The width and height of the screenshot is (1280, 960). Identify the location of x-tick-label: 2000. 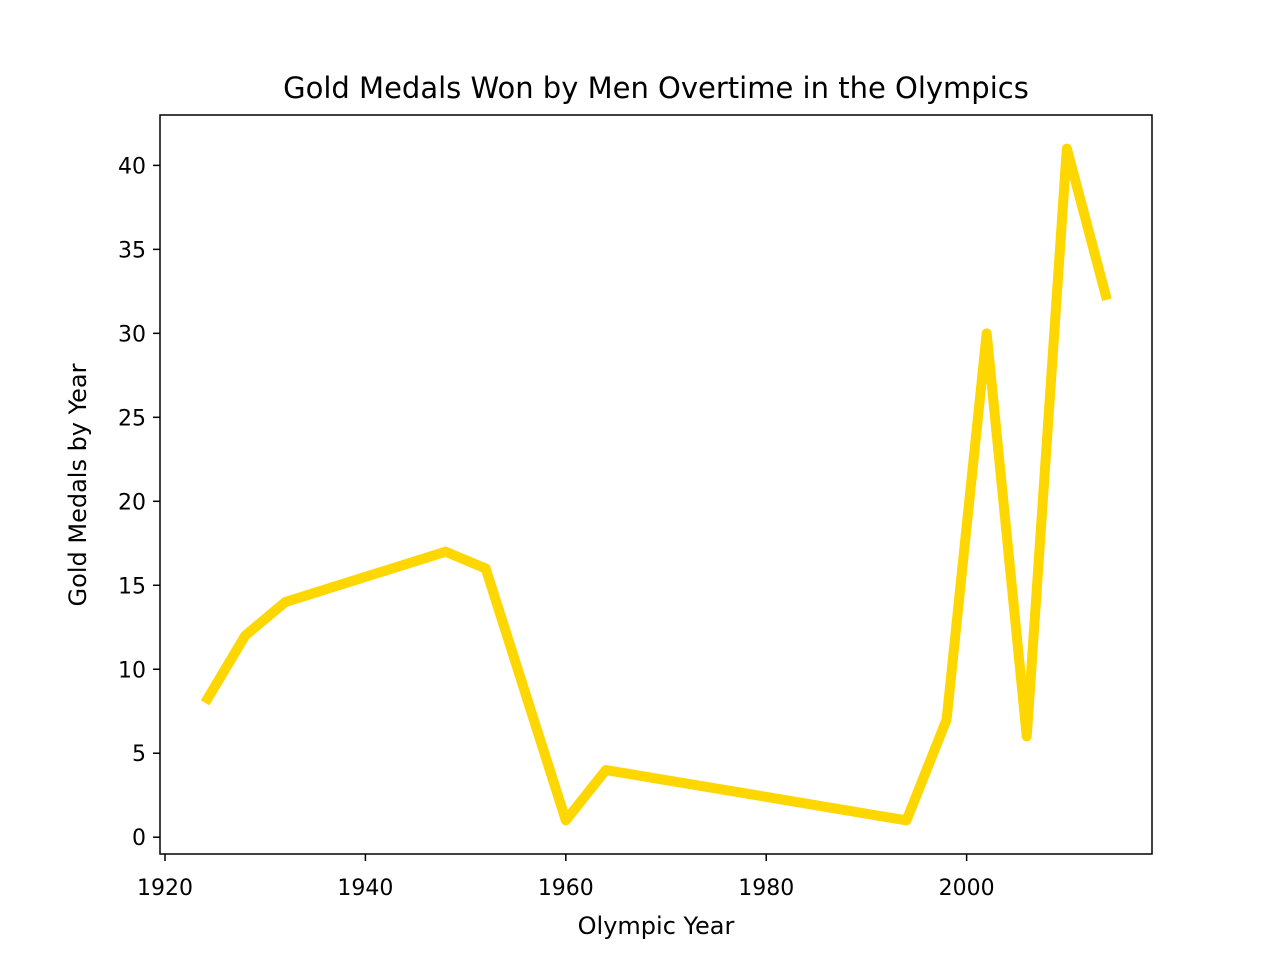
(967, 888).